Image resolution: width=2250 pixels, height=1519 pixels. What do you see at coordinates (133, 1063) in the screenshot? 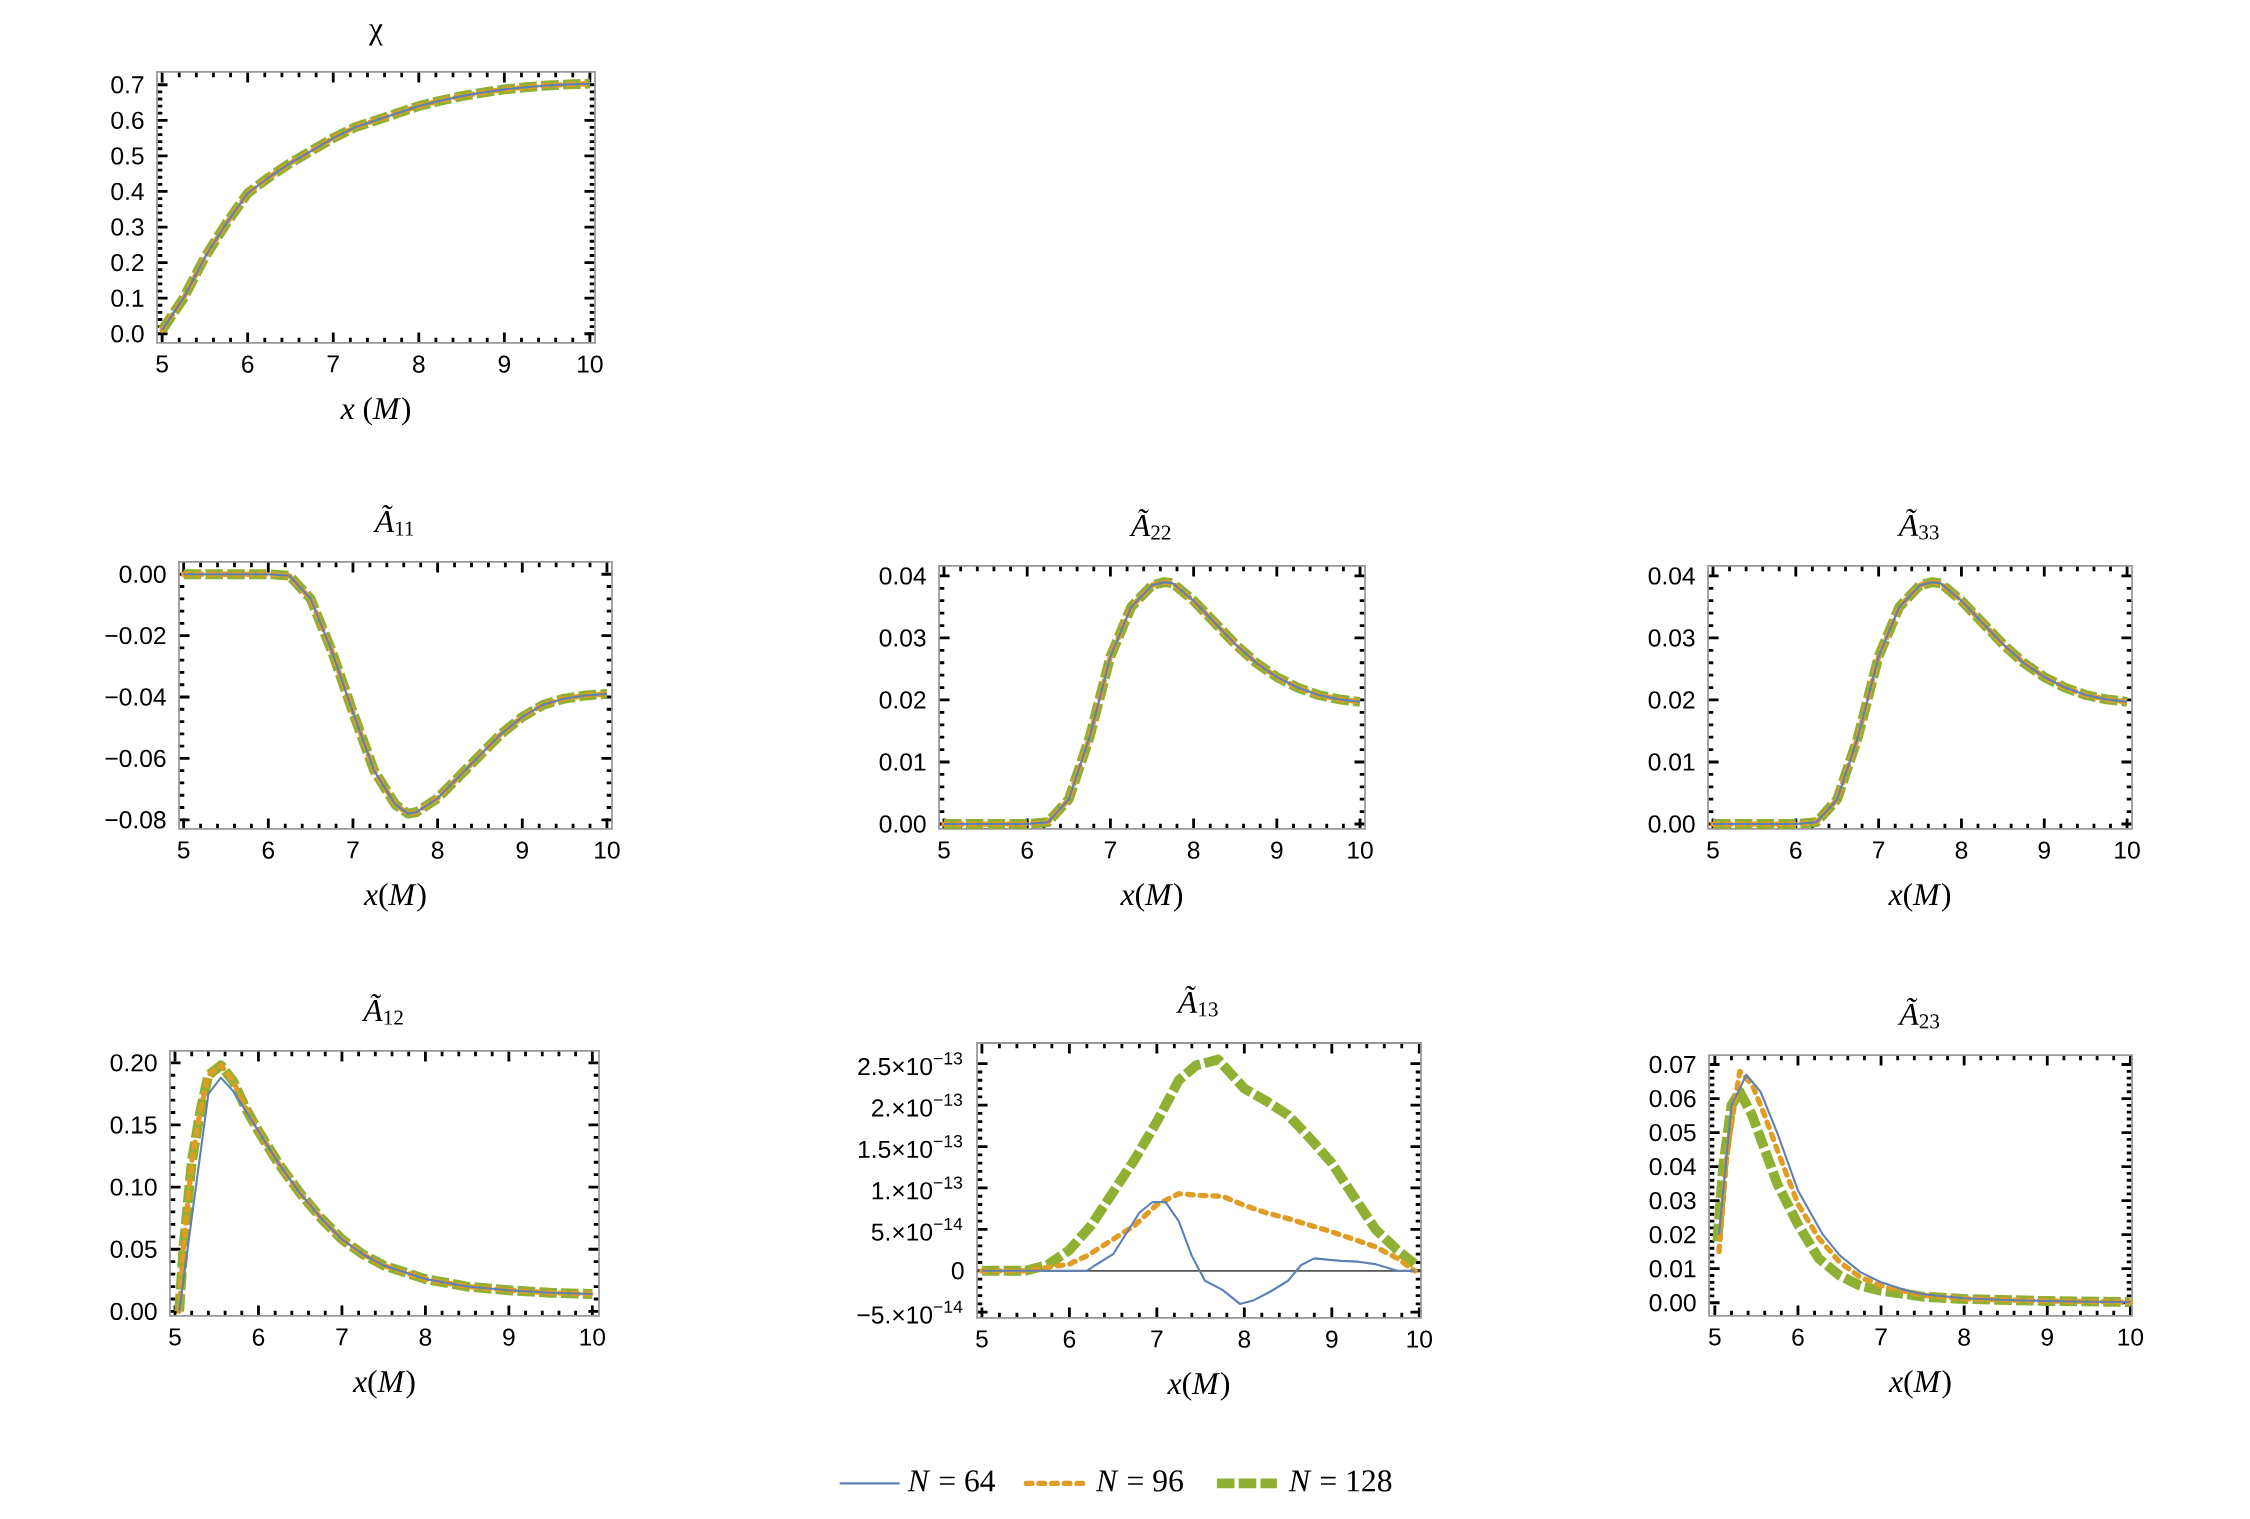
I see `y-tick-label: 0.20` at bounding box center [133, 1063].